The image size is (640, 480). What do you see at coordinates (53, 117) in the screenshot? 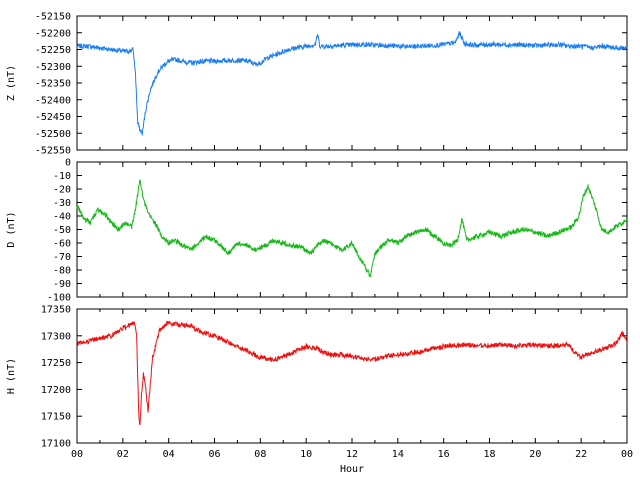
I see `y-tick-label: -52450` at bounding box center [53, 117].